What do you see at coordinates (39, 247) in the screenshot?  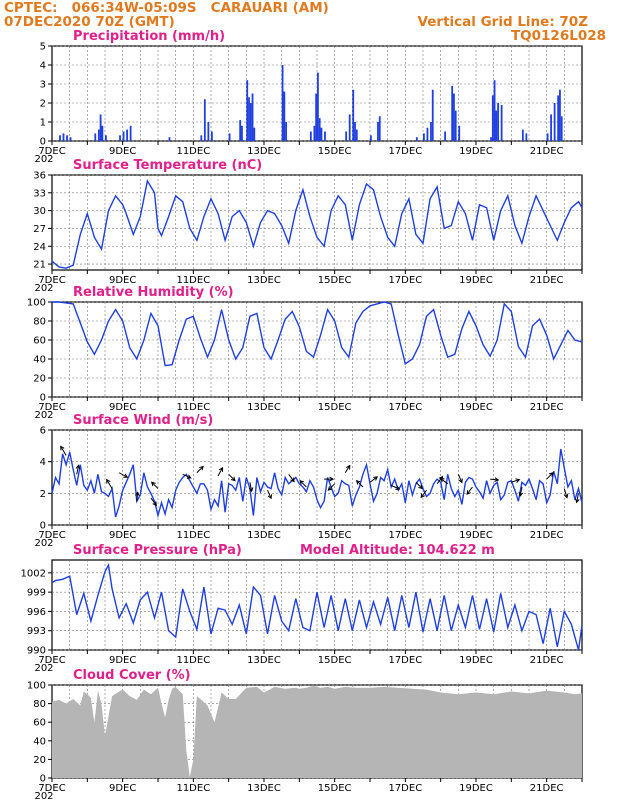 I see `temperature-ytick-label: 24` at bounding box center [39, 247].